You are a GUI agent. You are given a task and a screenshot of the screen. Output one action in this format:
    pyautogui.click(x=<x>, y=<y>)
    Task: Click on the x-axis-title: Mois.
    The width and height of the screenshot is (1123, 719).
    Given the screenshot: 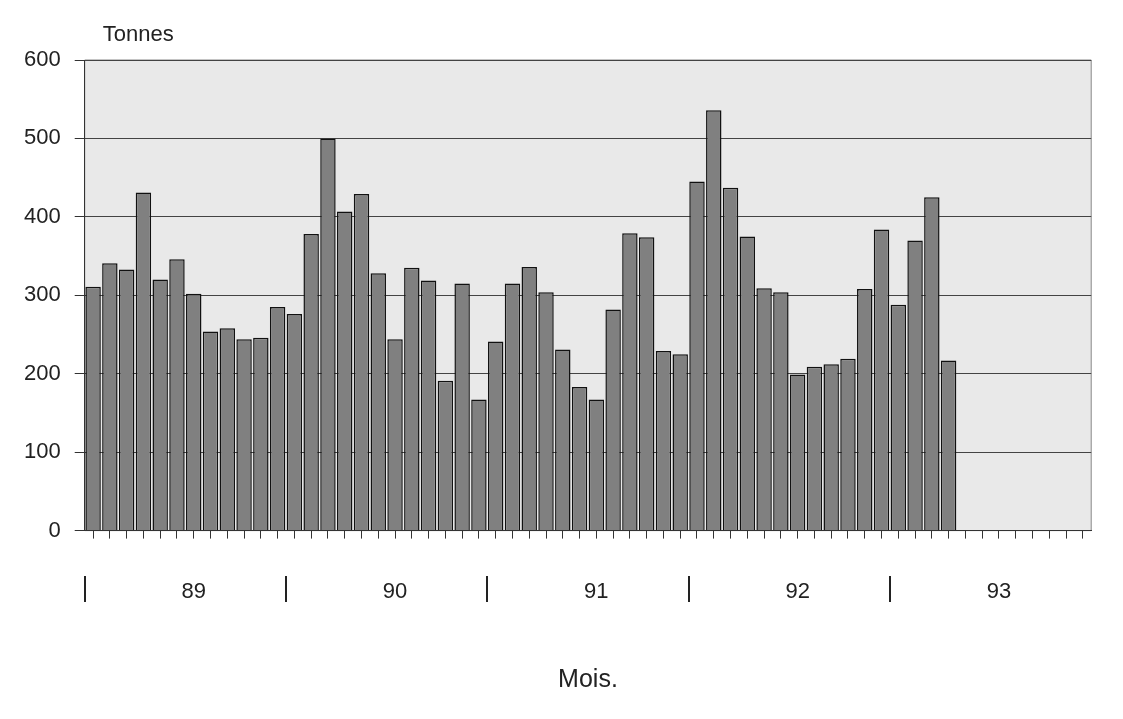 What is the action you would take?
    pyautogui.click(x=588, y=677)
    